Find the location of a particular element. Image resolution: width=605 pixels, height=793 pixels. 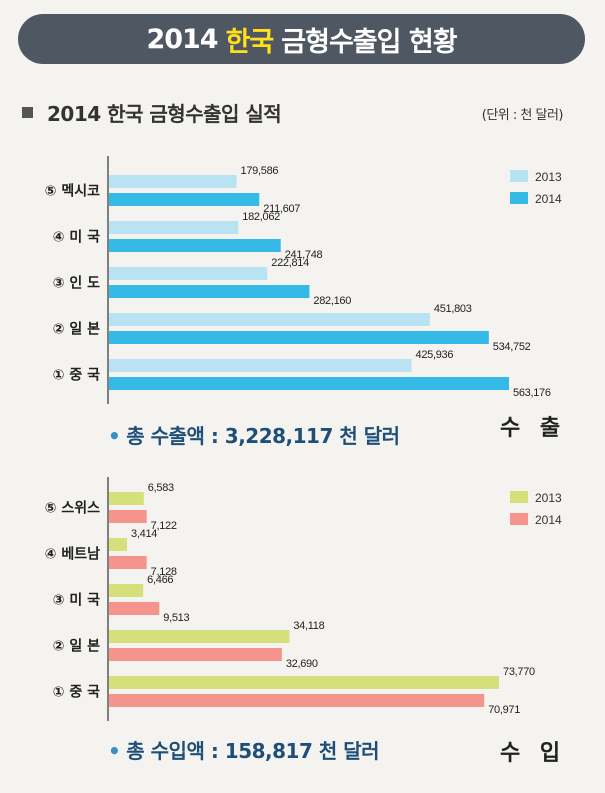

export-legend-swatch-2014 is located at coordinates (519, 198).